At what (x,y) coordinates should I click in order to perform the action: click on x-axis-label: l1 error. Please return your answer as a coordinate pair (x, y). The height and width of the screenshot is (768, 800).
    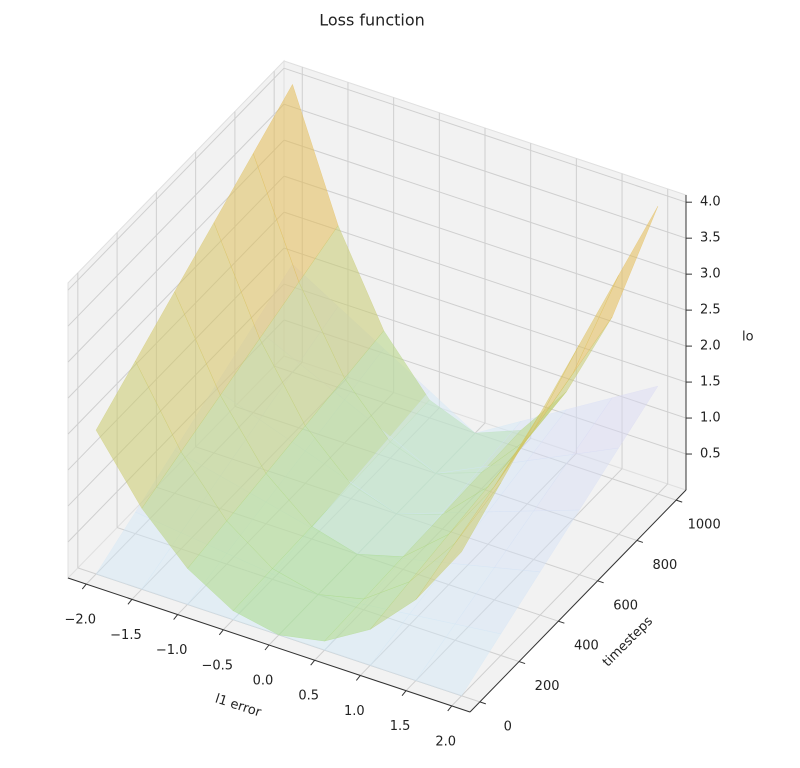
    Looking at the image, I should click on (238, 706).